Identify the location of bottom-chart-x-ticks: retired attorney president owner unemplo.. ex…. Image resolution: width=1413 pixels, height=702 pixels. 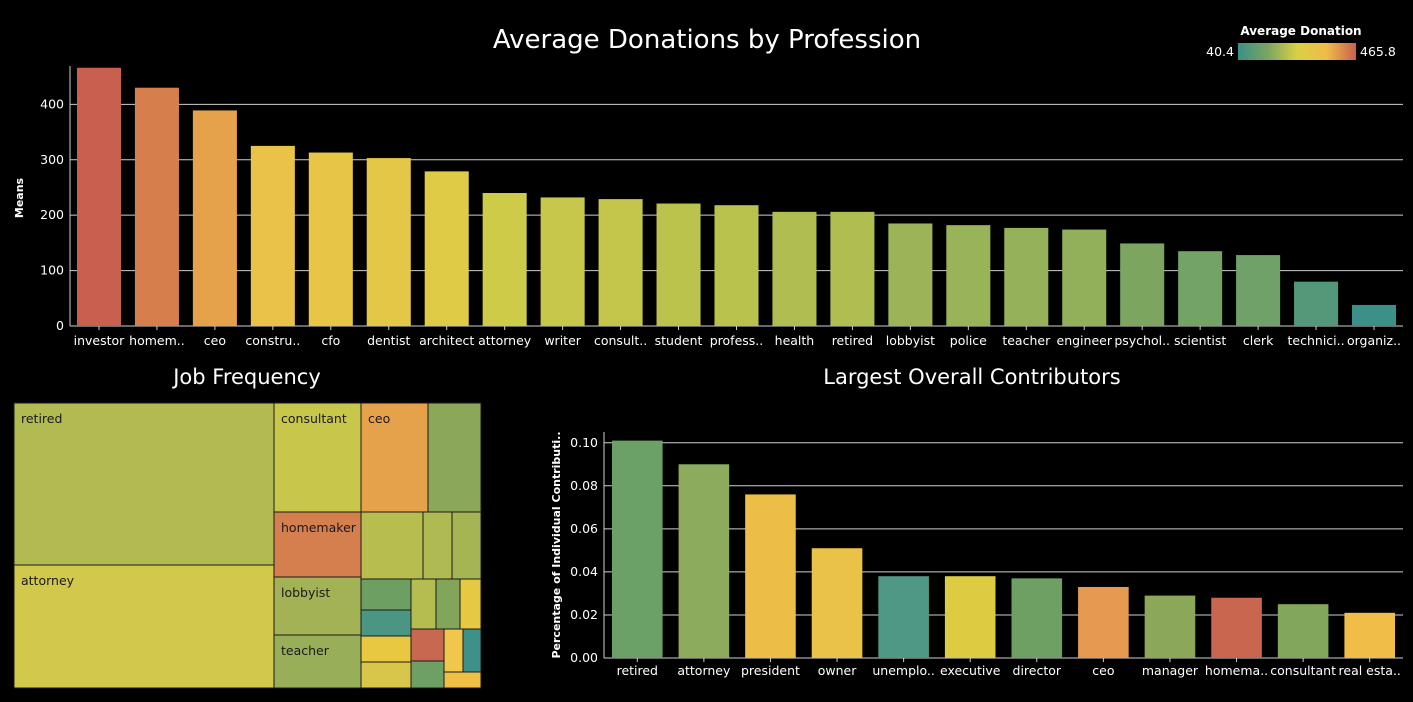
(1009, 668).